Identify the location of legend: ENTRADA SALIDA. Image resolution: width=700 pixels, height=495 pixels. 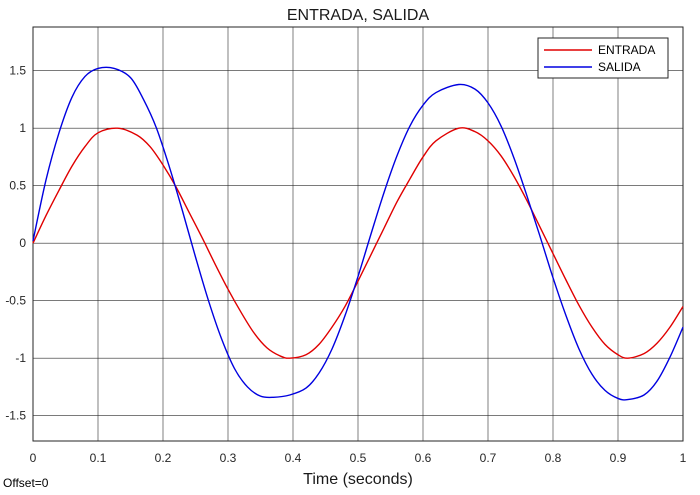
(603, 58).